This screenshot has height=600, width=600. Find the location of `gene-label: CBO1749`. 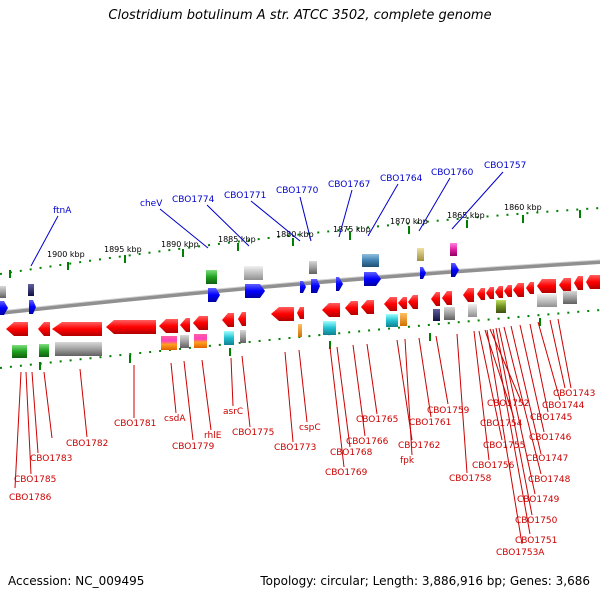

gene-label: CBO1749 is located at coordinates (538, 500).